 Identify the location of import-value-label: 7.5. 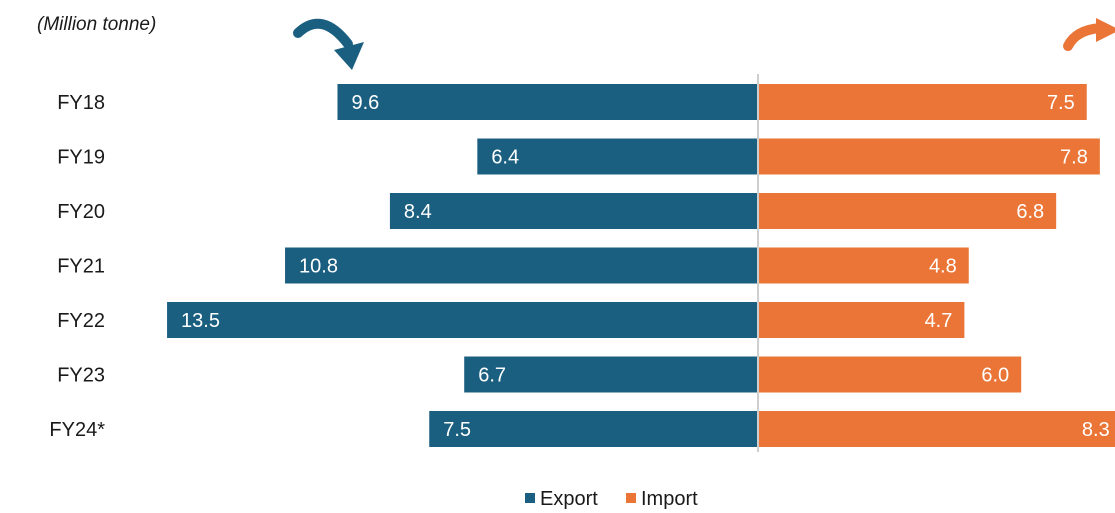
(1061, 103).